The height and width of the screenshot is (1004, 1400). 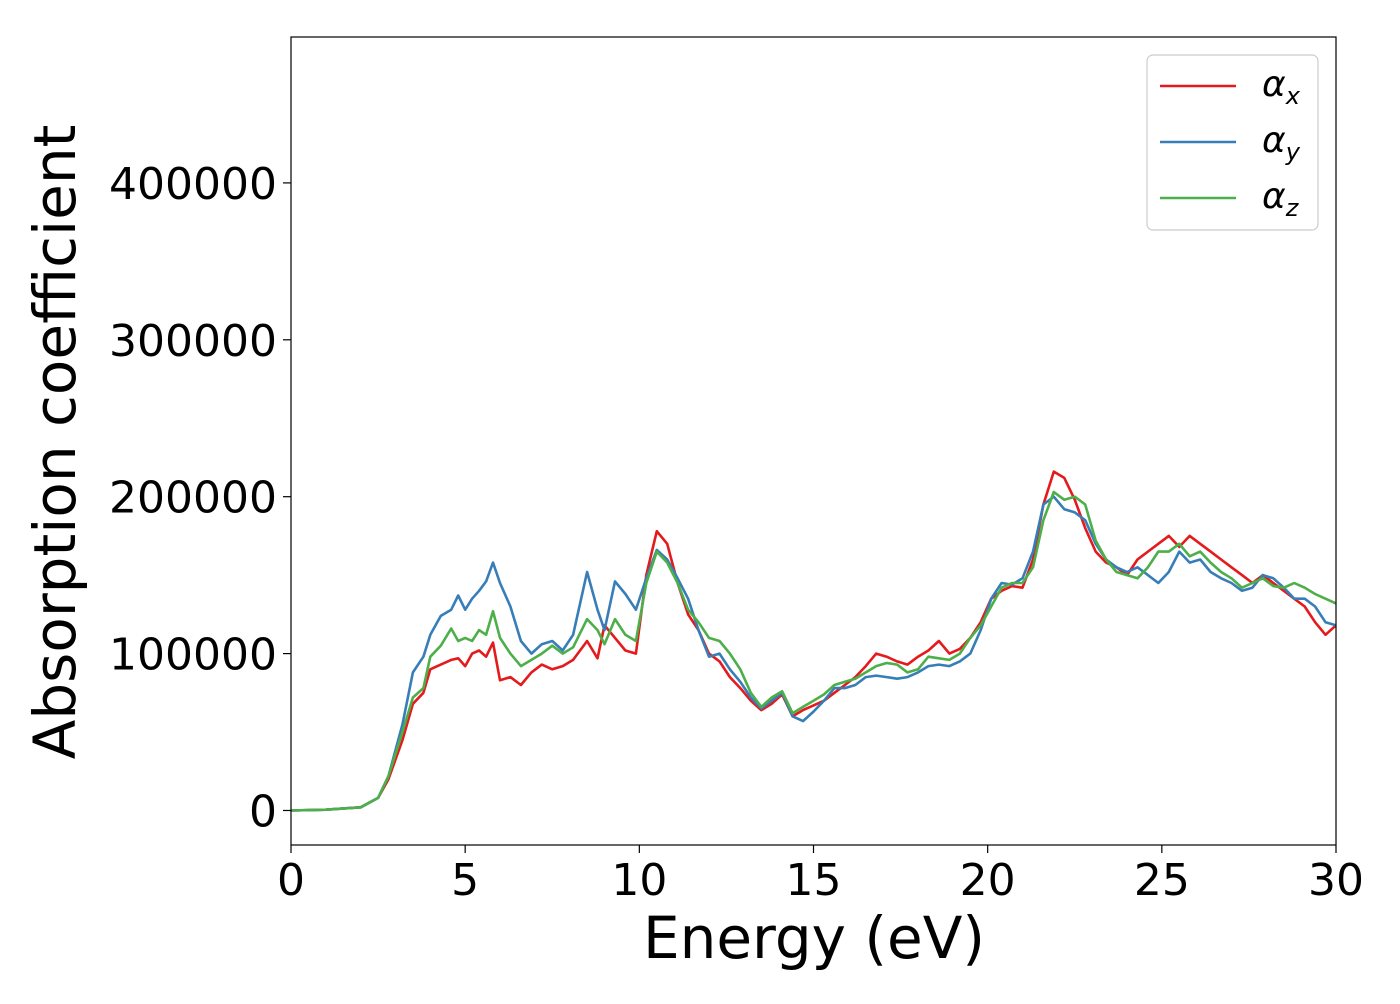 I want to click on x-tick-label: 30, so click(x=1336, y=880).